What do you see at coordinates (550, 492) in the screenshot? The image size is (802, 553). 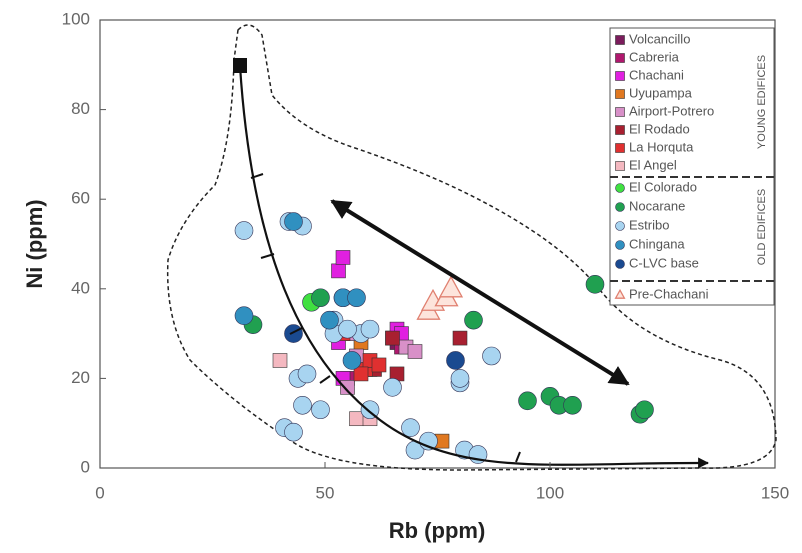 I see `x-tick-label: 100` at bounding box center [550, 492].